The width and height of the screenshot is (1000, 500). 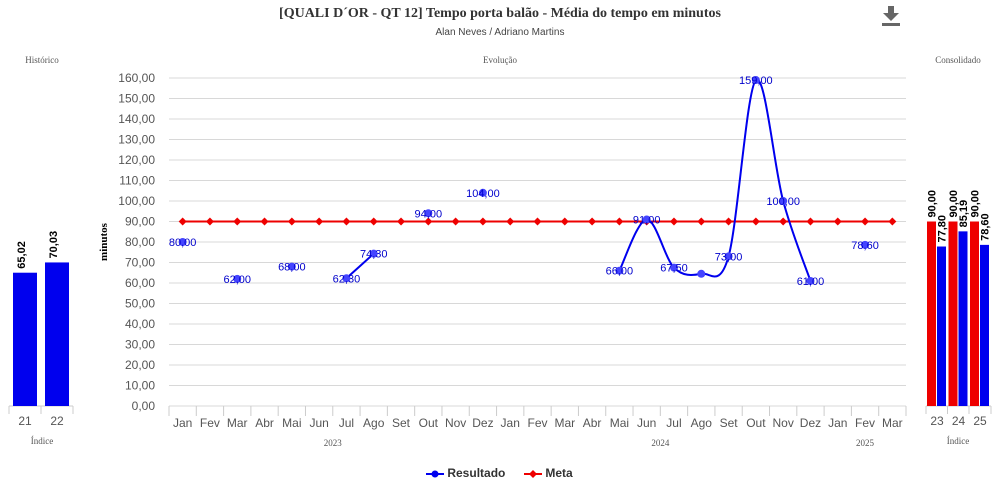 What do you see at coordinates (374, 255) in the screenshot?
I see `resultado-label-7: 74,30` at bounding box center [374, 255].